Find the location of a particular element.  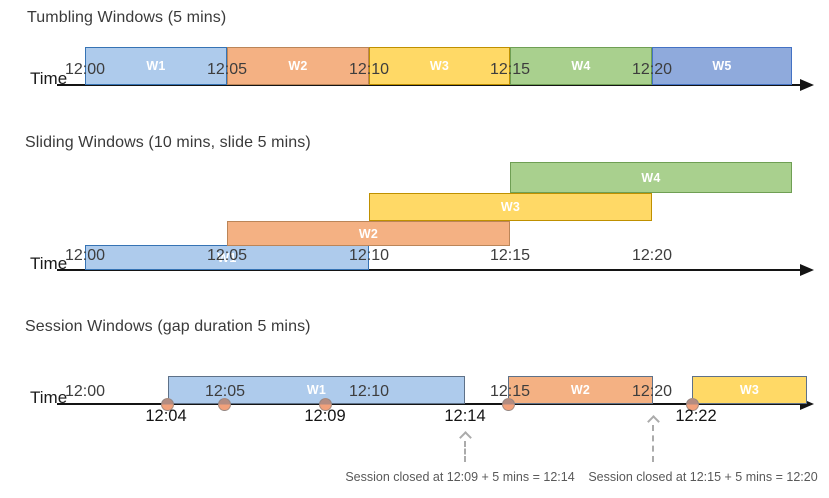

tumbling-window-box-w3 is located at coordinates (439, 66).